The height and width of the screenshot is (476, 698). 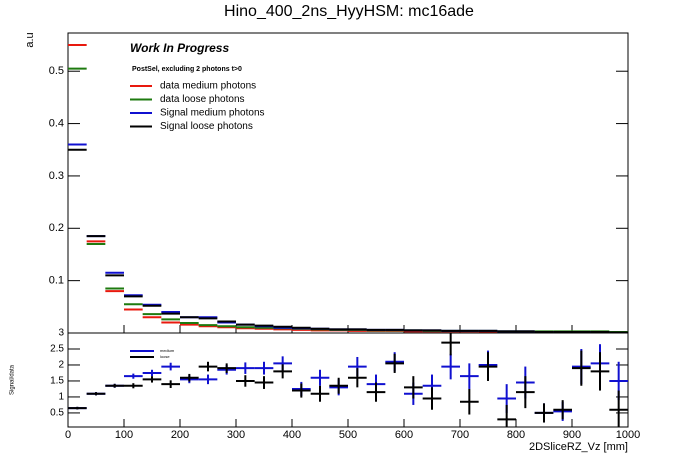 I want to click on legend-label: Signal loose photons, so click(x=206, y=126).